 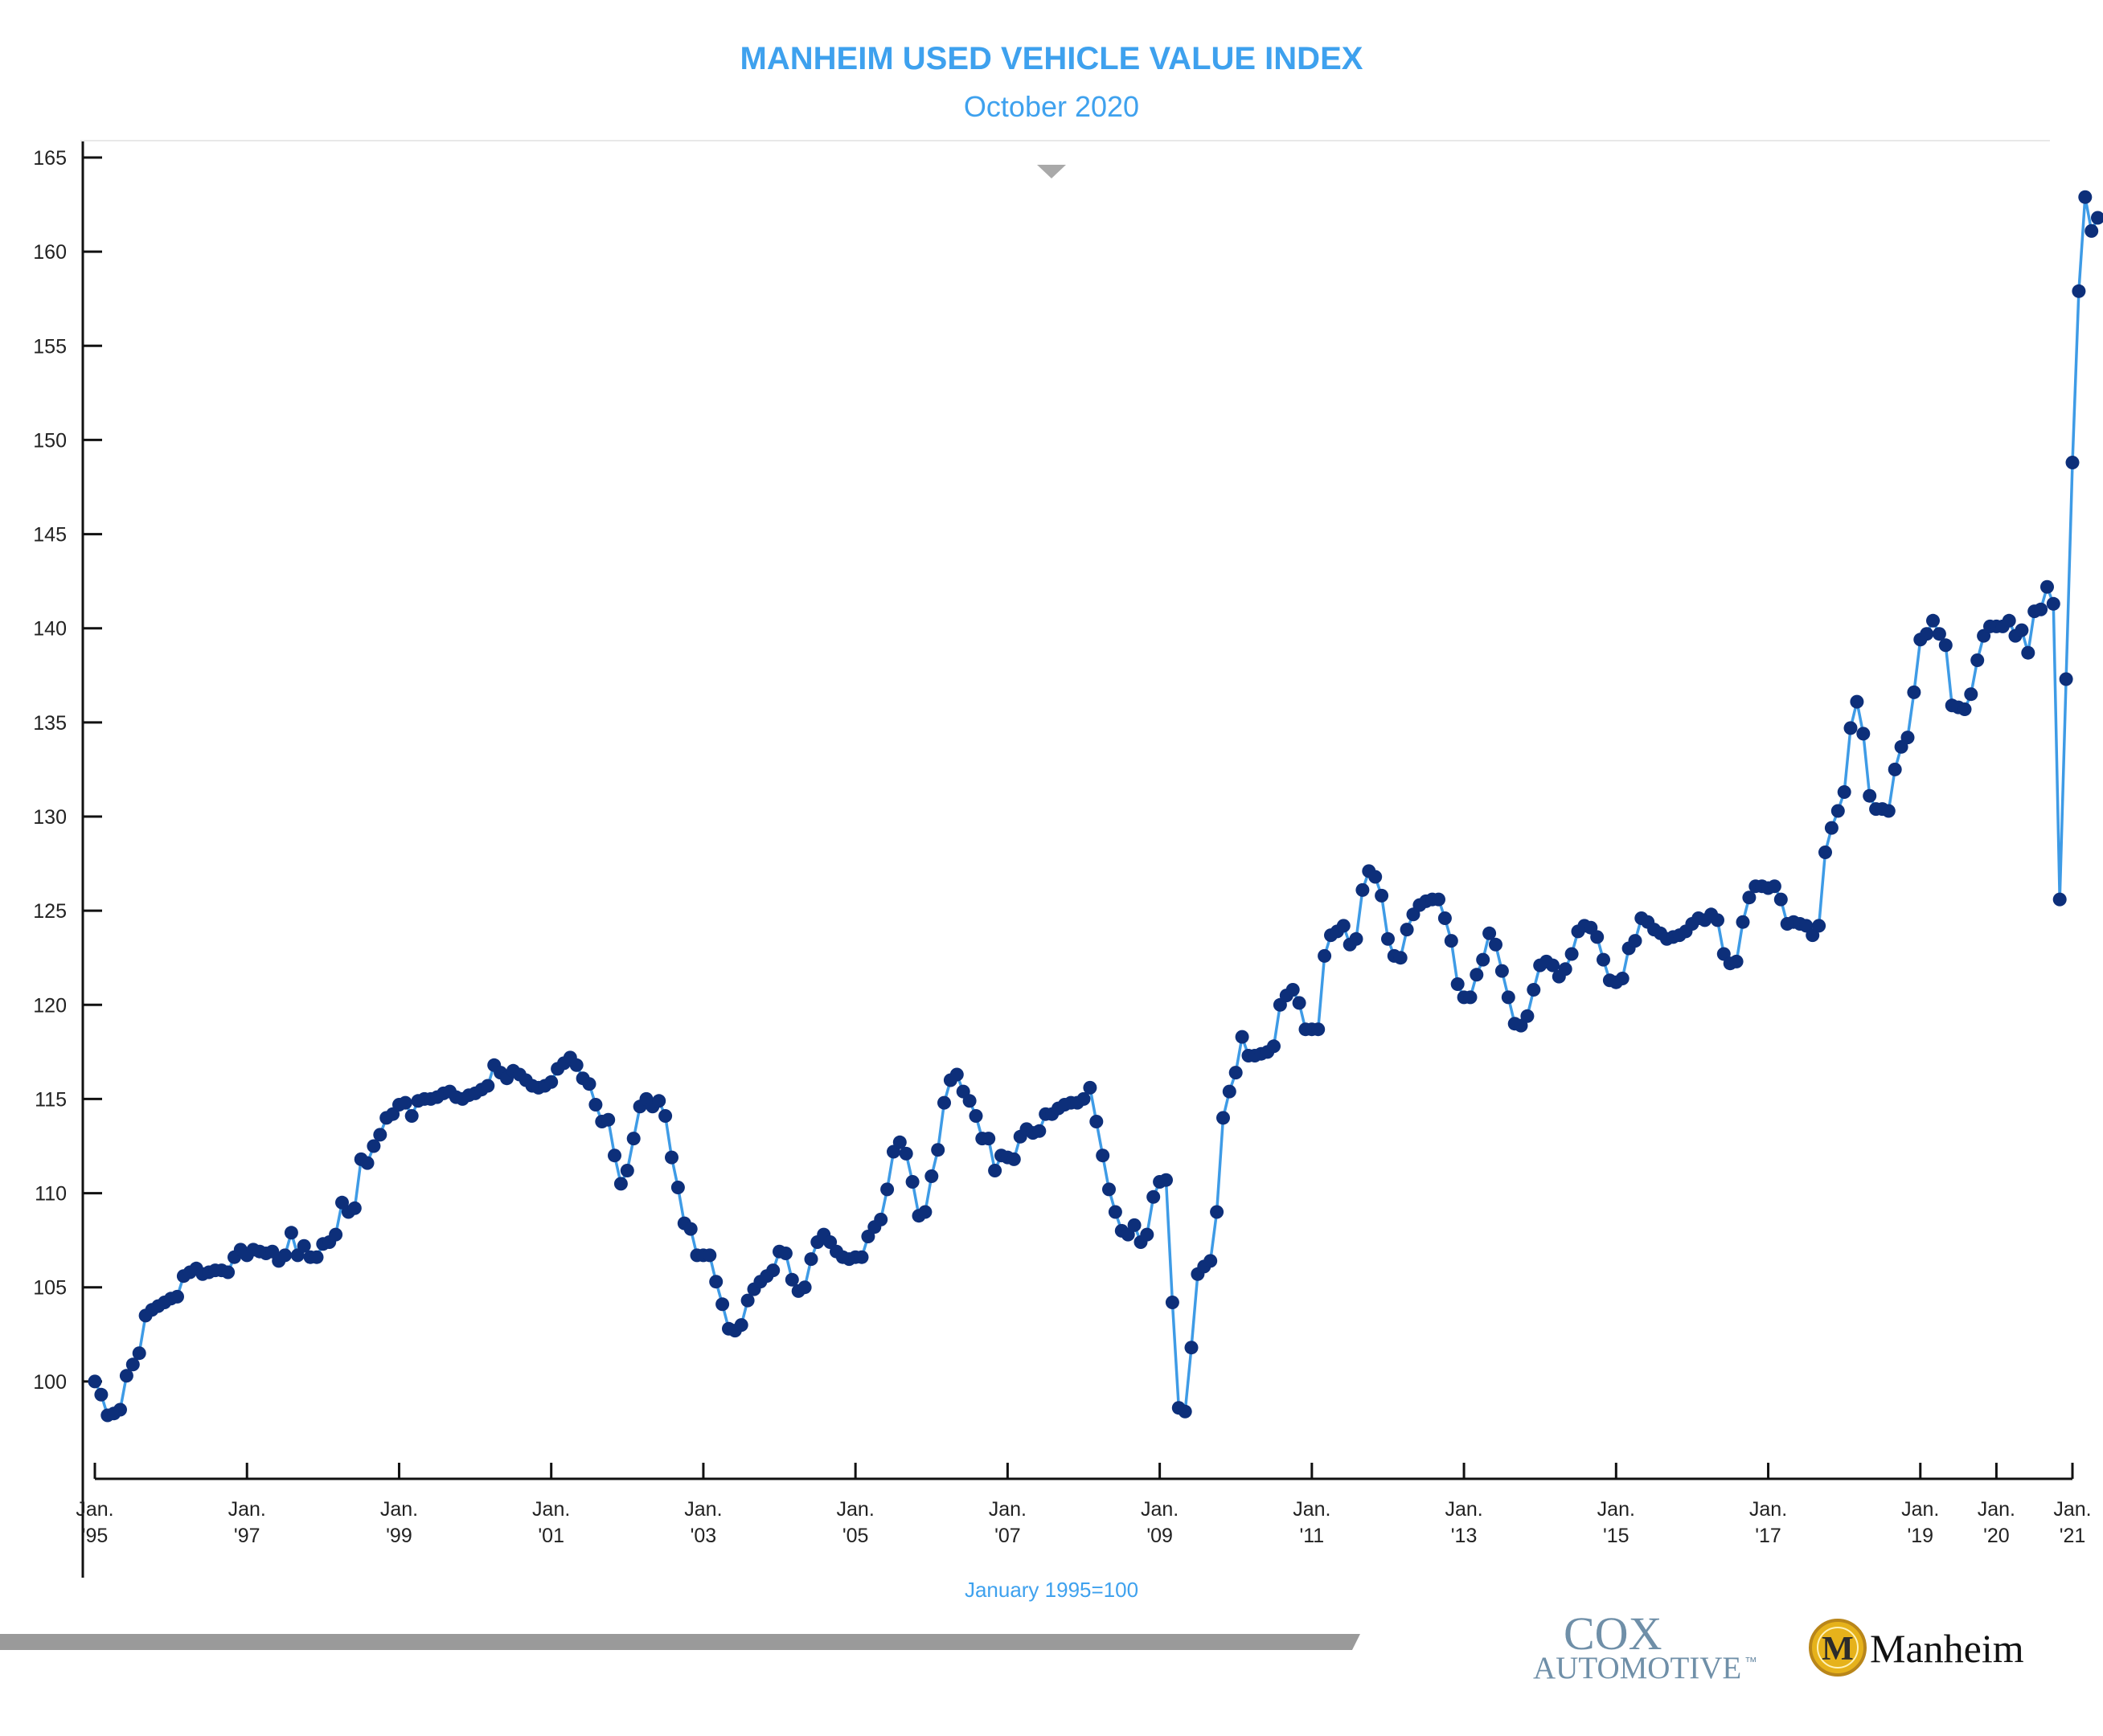 What do you see at coordinates (1637, 1668) in the screenshot?
I see `cox-logo-bottom: AUTOMOTIVE` at bounding box center [1637, 1668].